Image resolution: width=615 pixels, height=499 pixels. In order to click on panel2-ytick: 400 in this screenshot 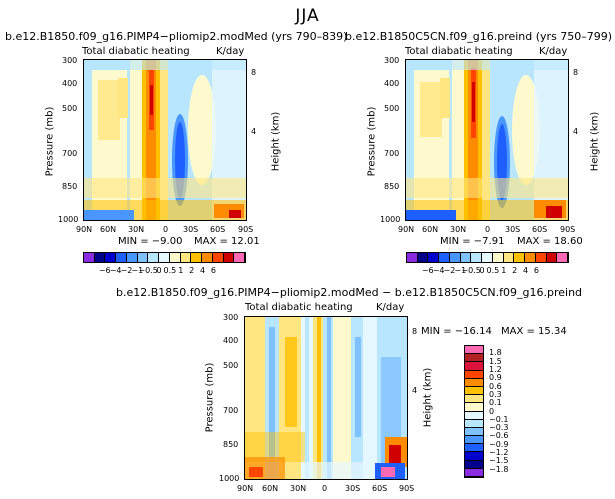, I will do `click(392, 83)`.